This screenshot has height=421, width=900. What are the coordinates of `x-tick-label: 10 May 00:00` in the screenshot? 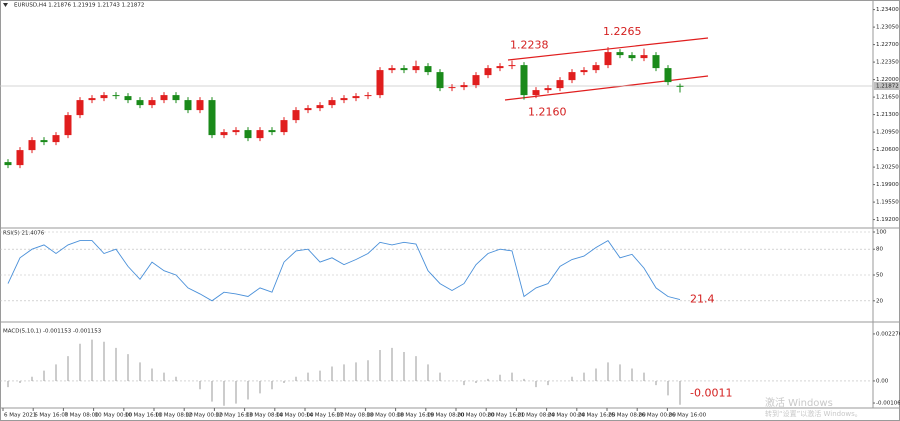 It's located at (114, 416).